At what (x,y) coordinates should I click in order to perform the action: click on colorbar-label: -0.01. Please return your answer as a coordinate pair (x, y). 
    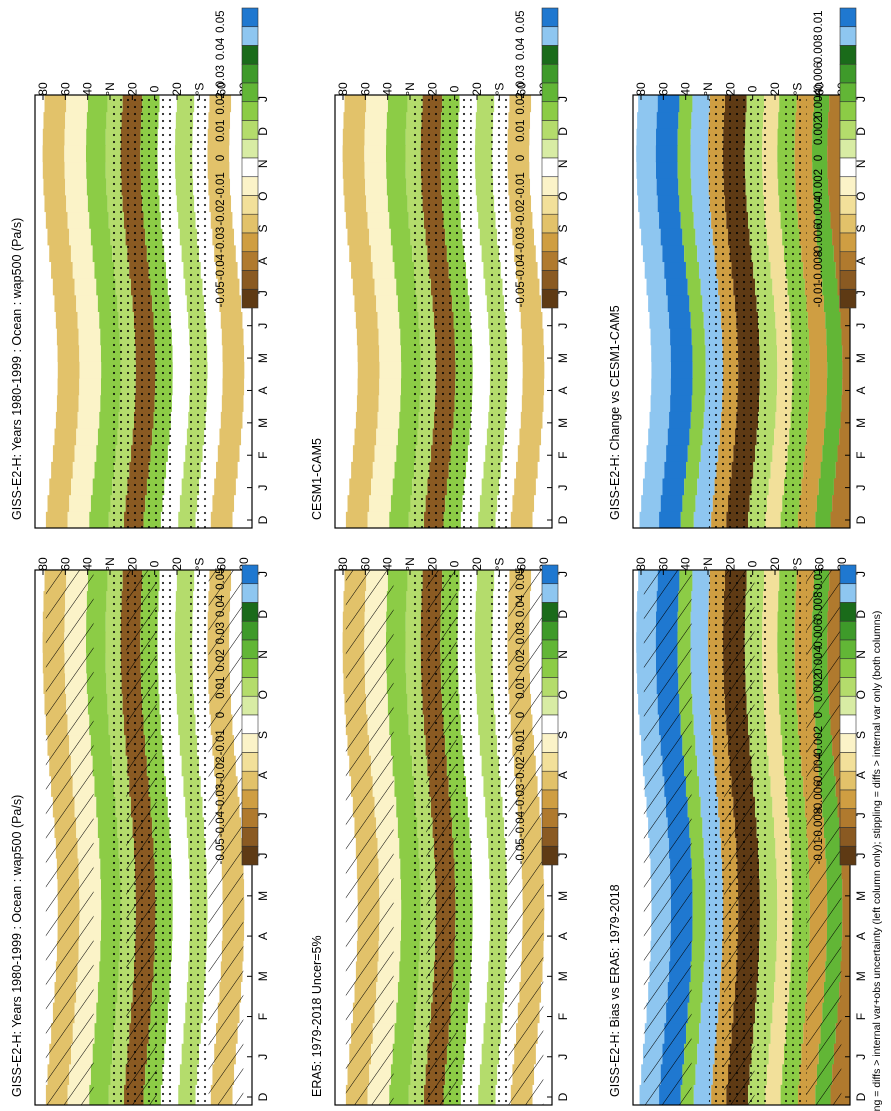
    Looking at the image, I should click on (819, 851).